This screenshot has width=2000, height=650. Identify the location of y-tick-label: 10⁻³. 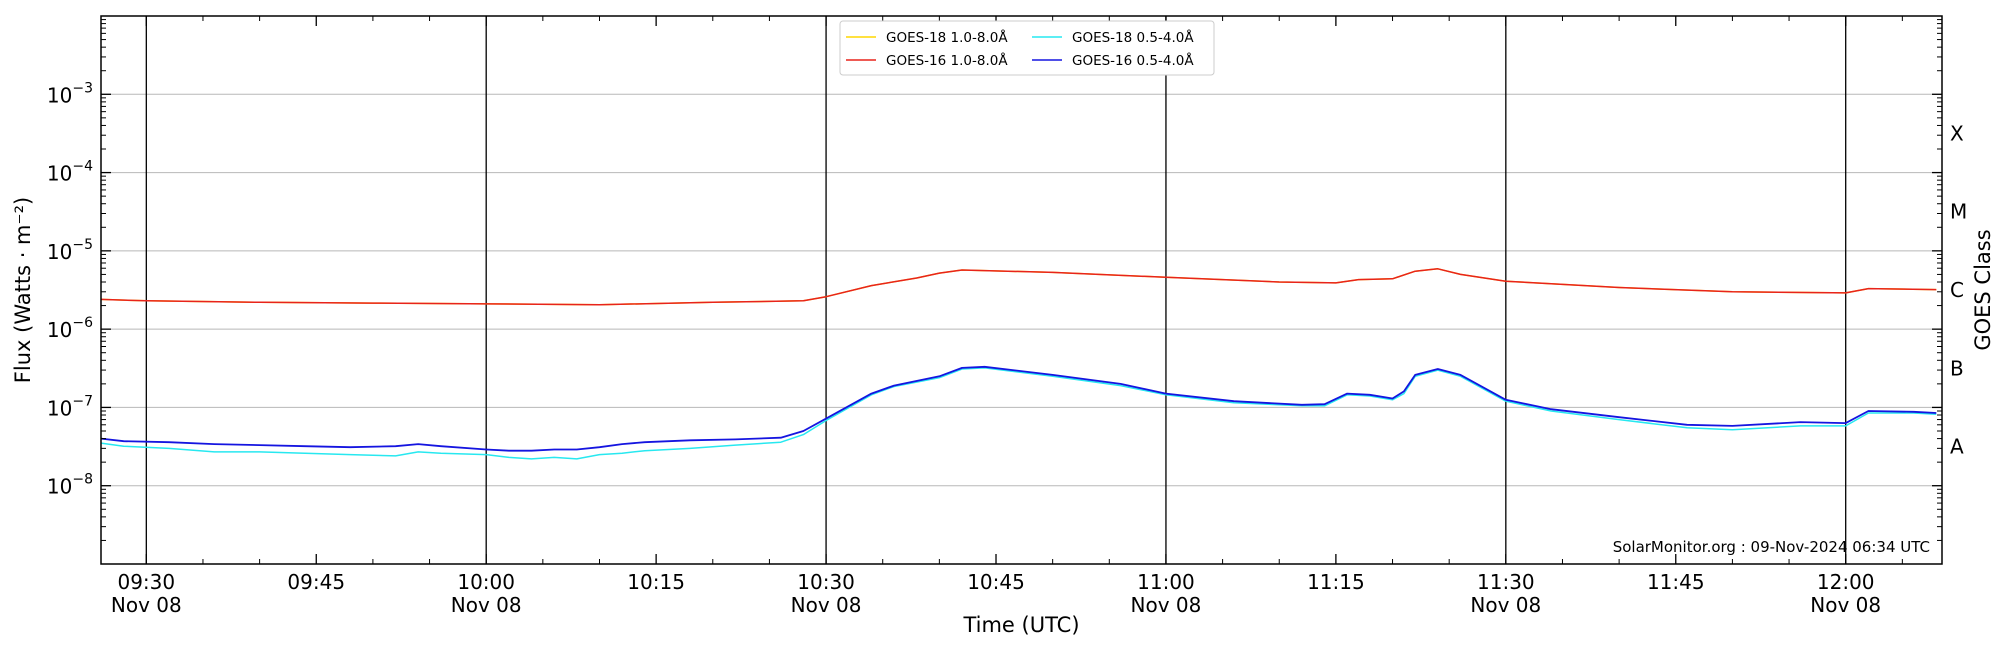
(70, 93).